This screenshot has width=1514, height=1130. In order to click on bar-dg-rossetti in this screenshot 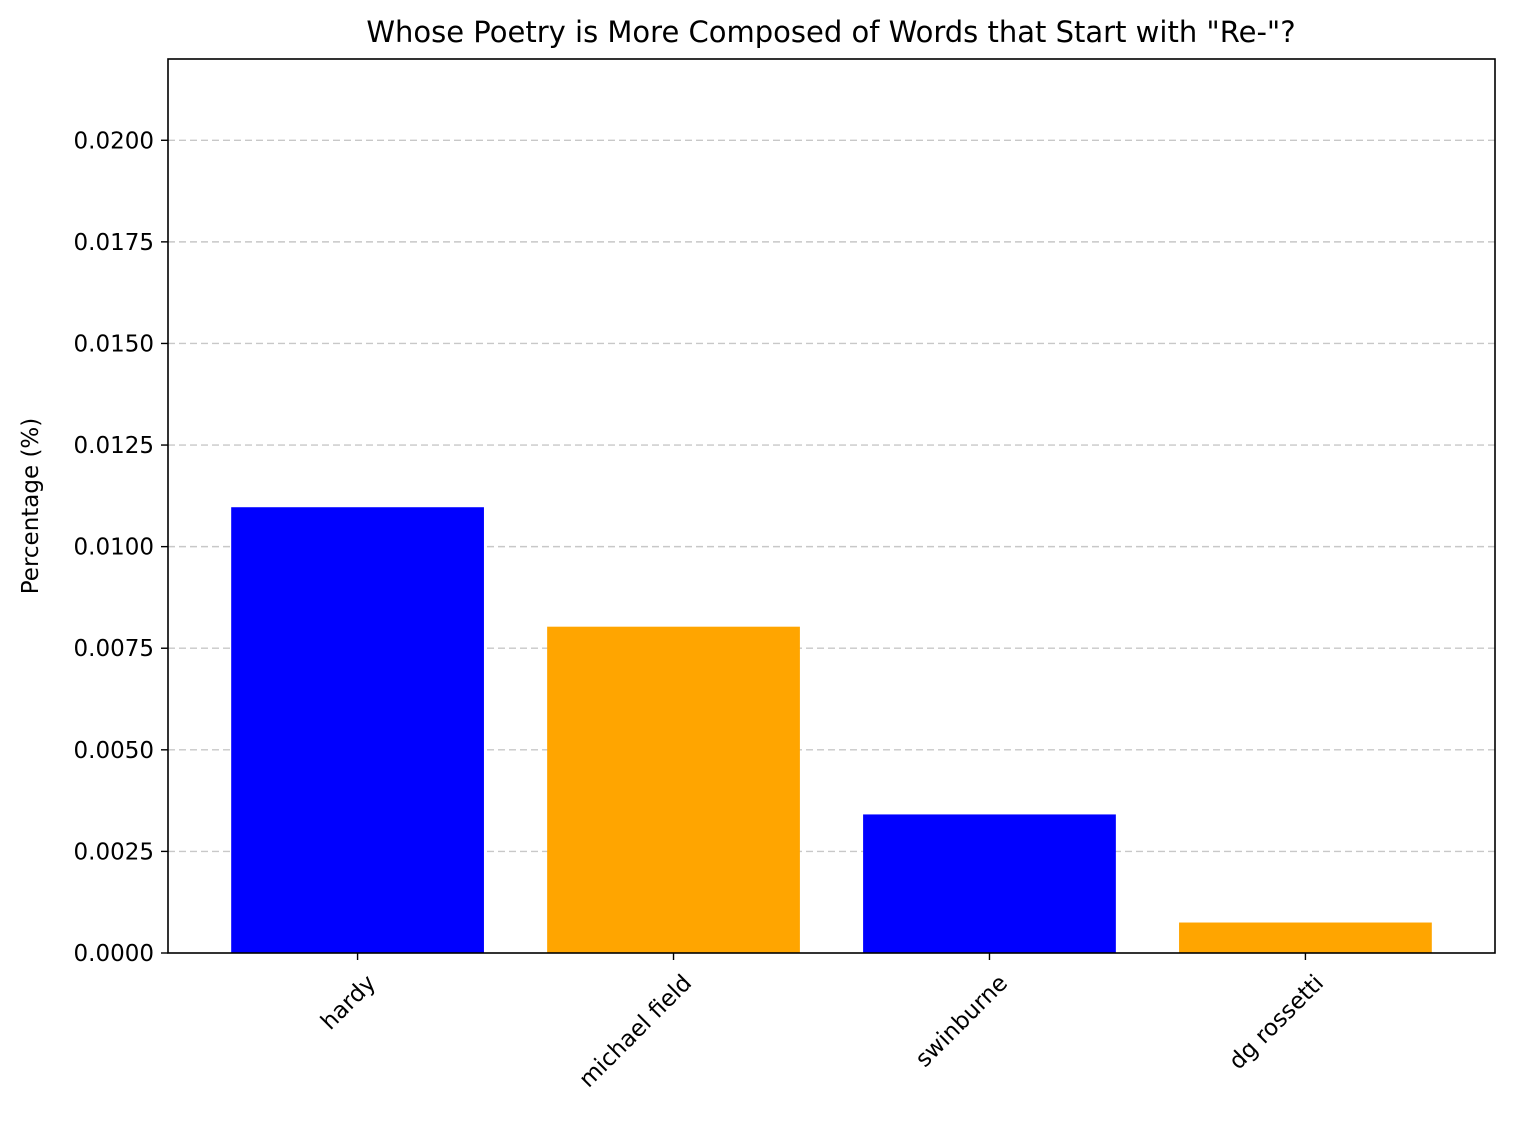, I will do `click(1305, 937)`.